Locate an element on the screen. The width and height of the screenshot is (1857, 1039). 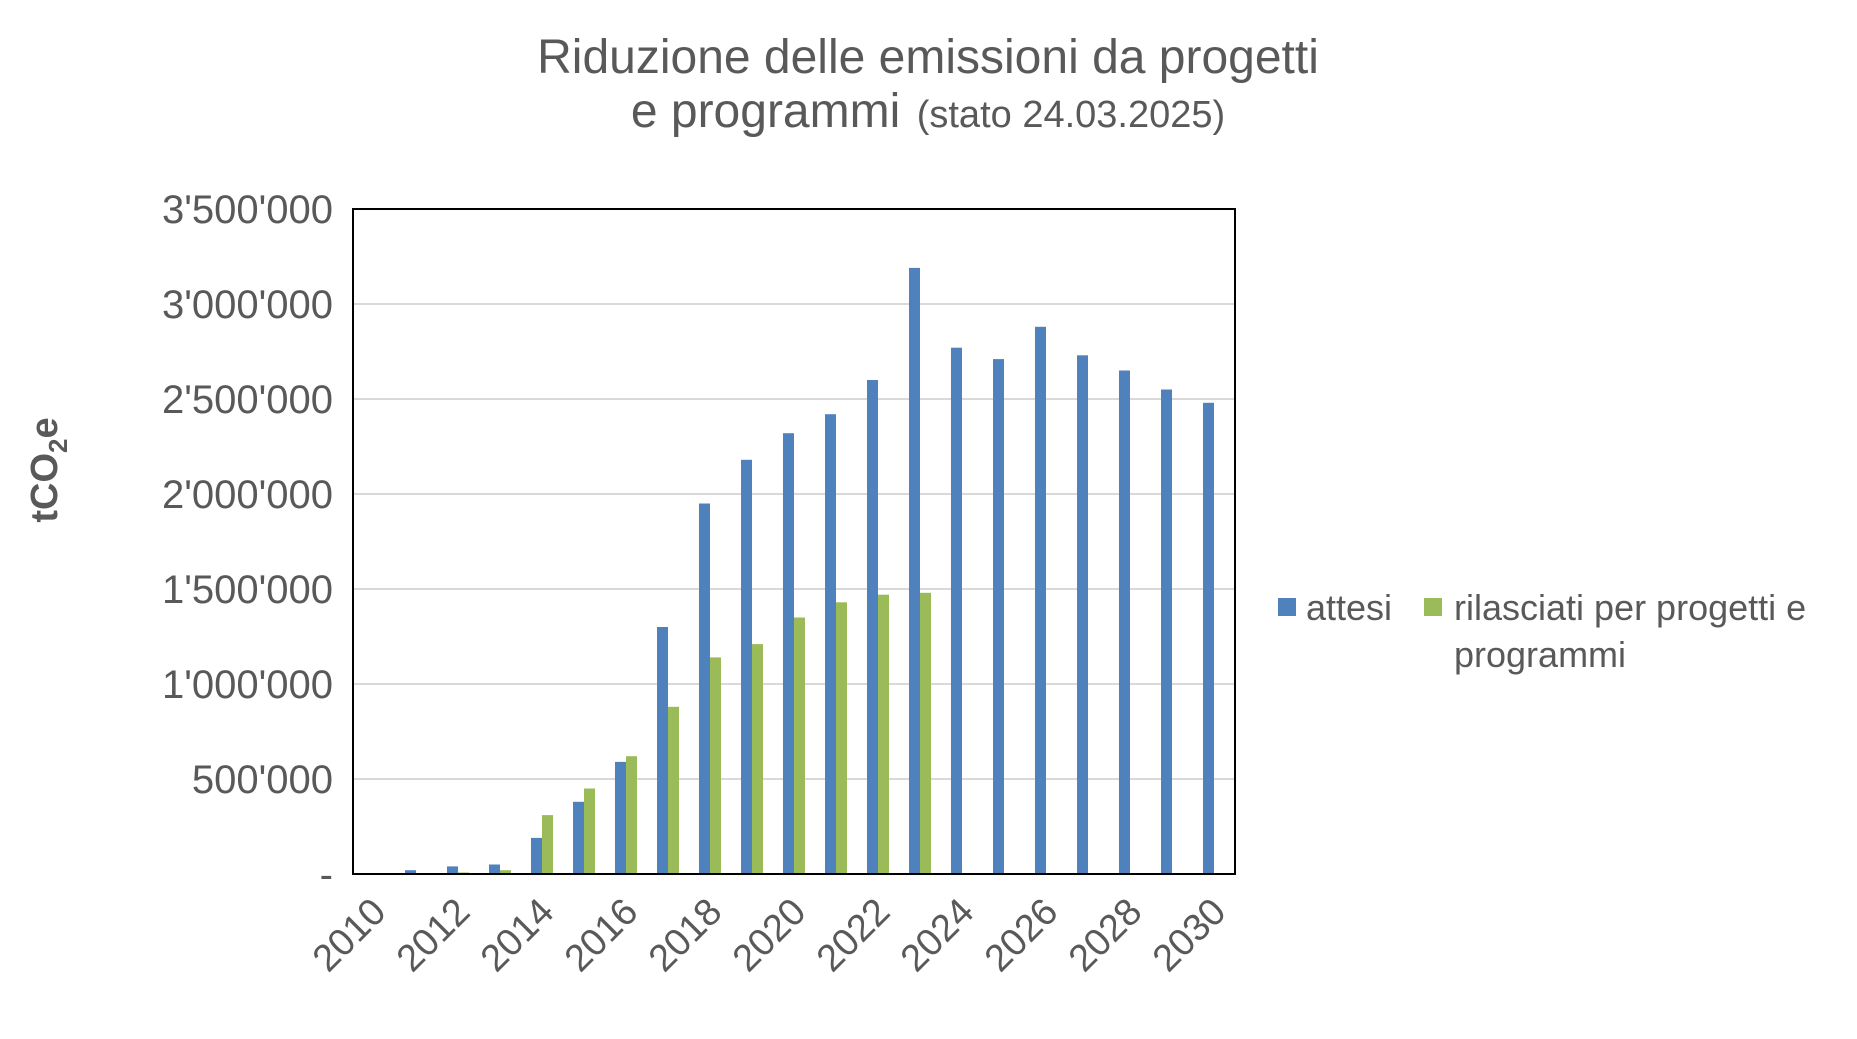
y-axis-label-subscript: 2 is located at coordinates (58, 446).